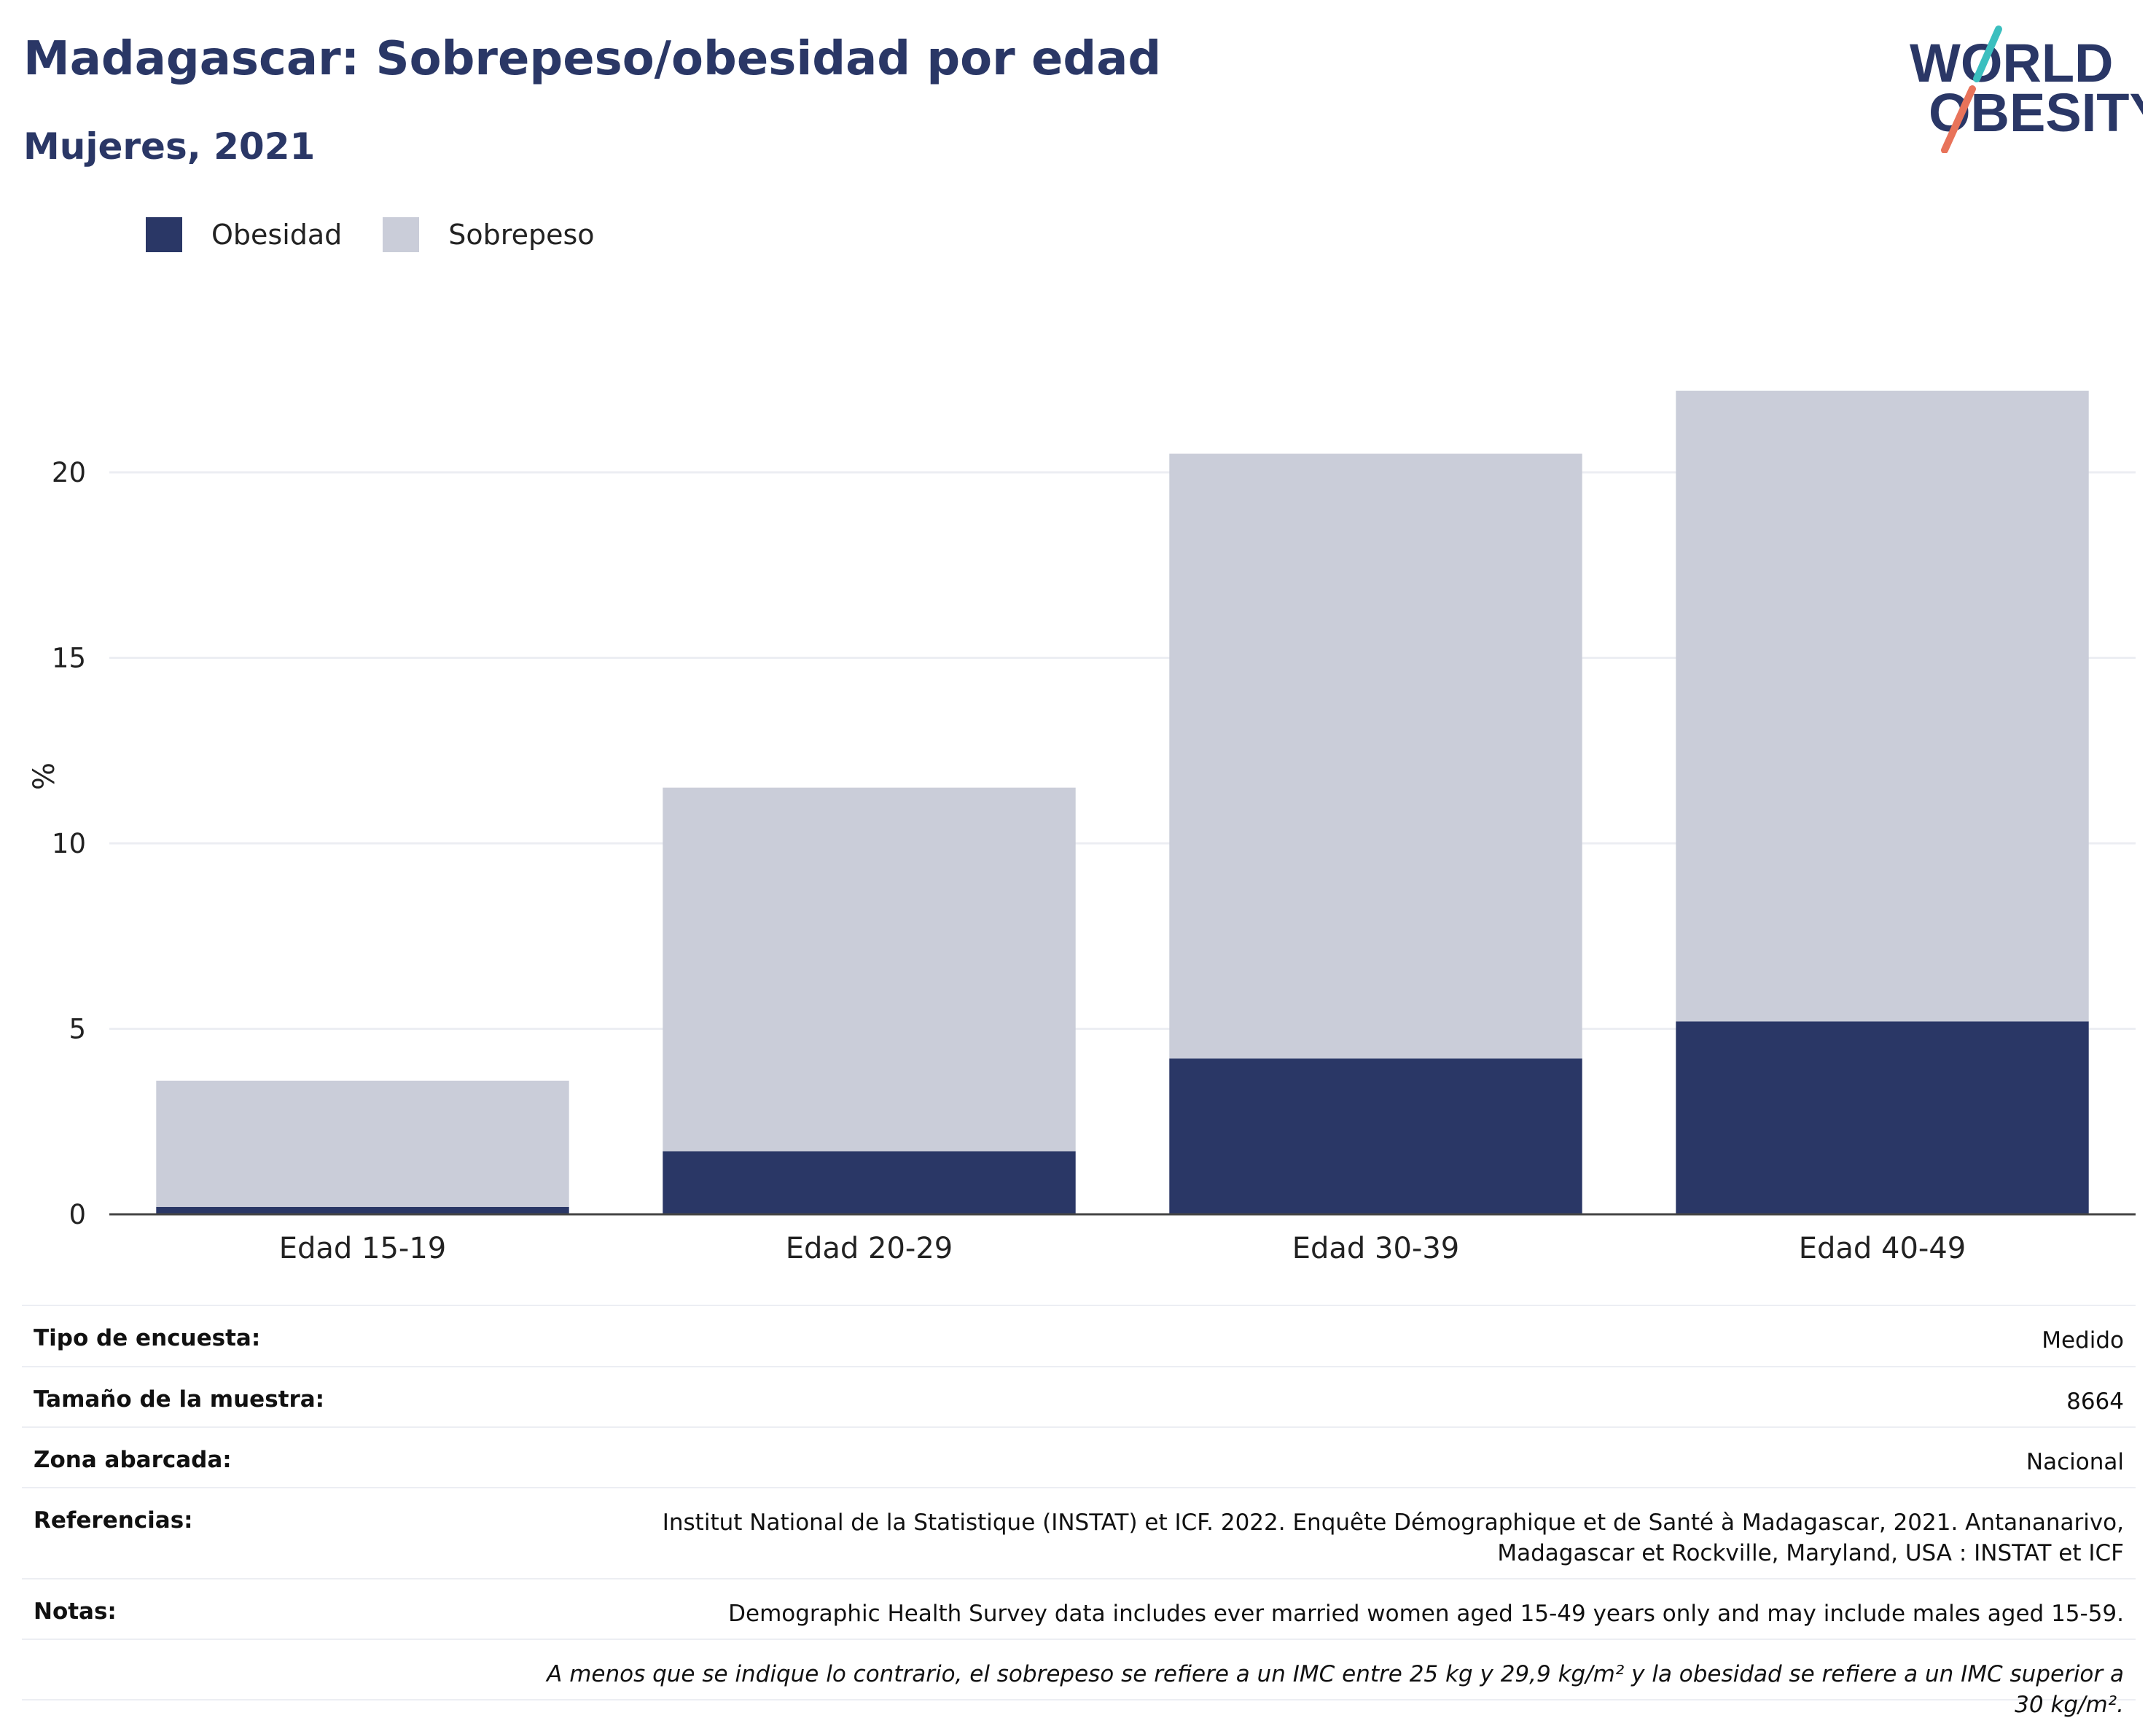 This screenshot has width=2156, height=1734. Describe the element at coordinates (170, 146) in the screenshot. I see `page-subtitle: Mujeres, 2021` at that location.